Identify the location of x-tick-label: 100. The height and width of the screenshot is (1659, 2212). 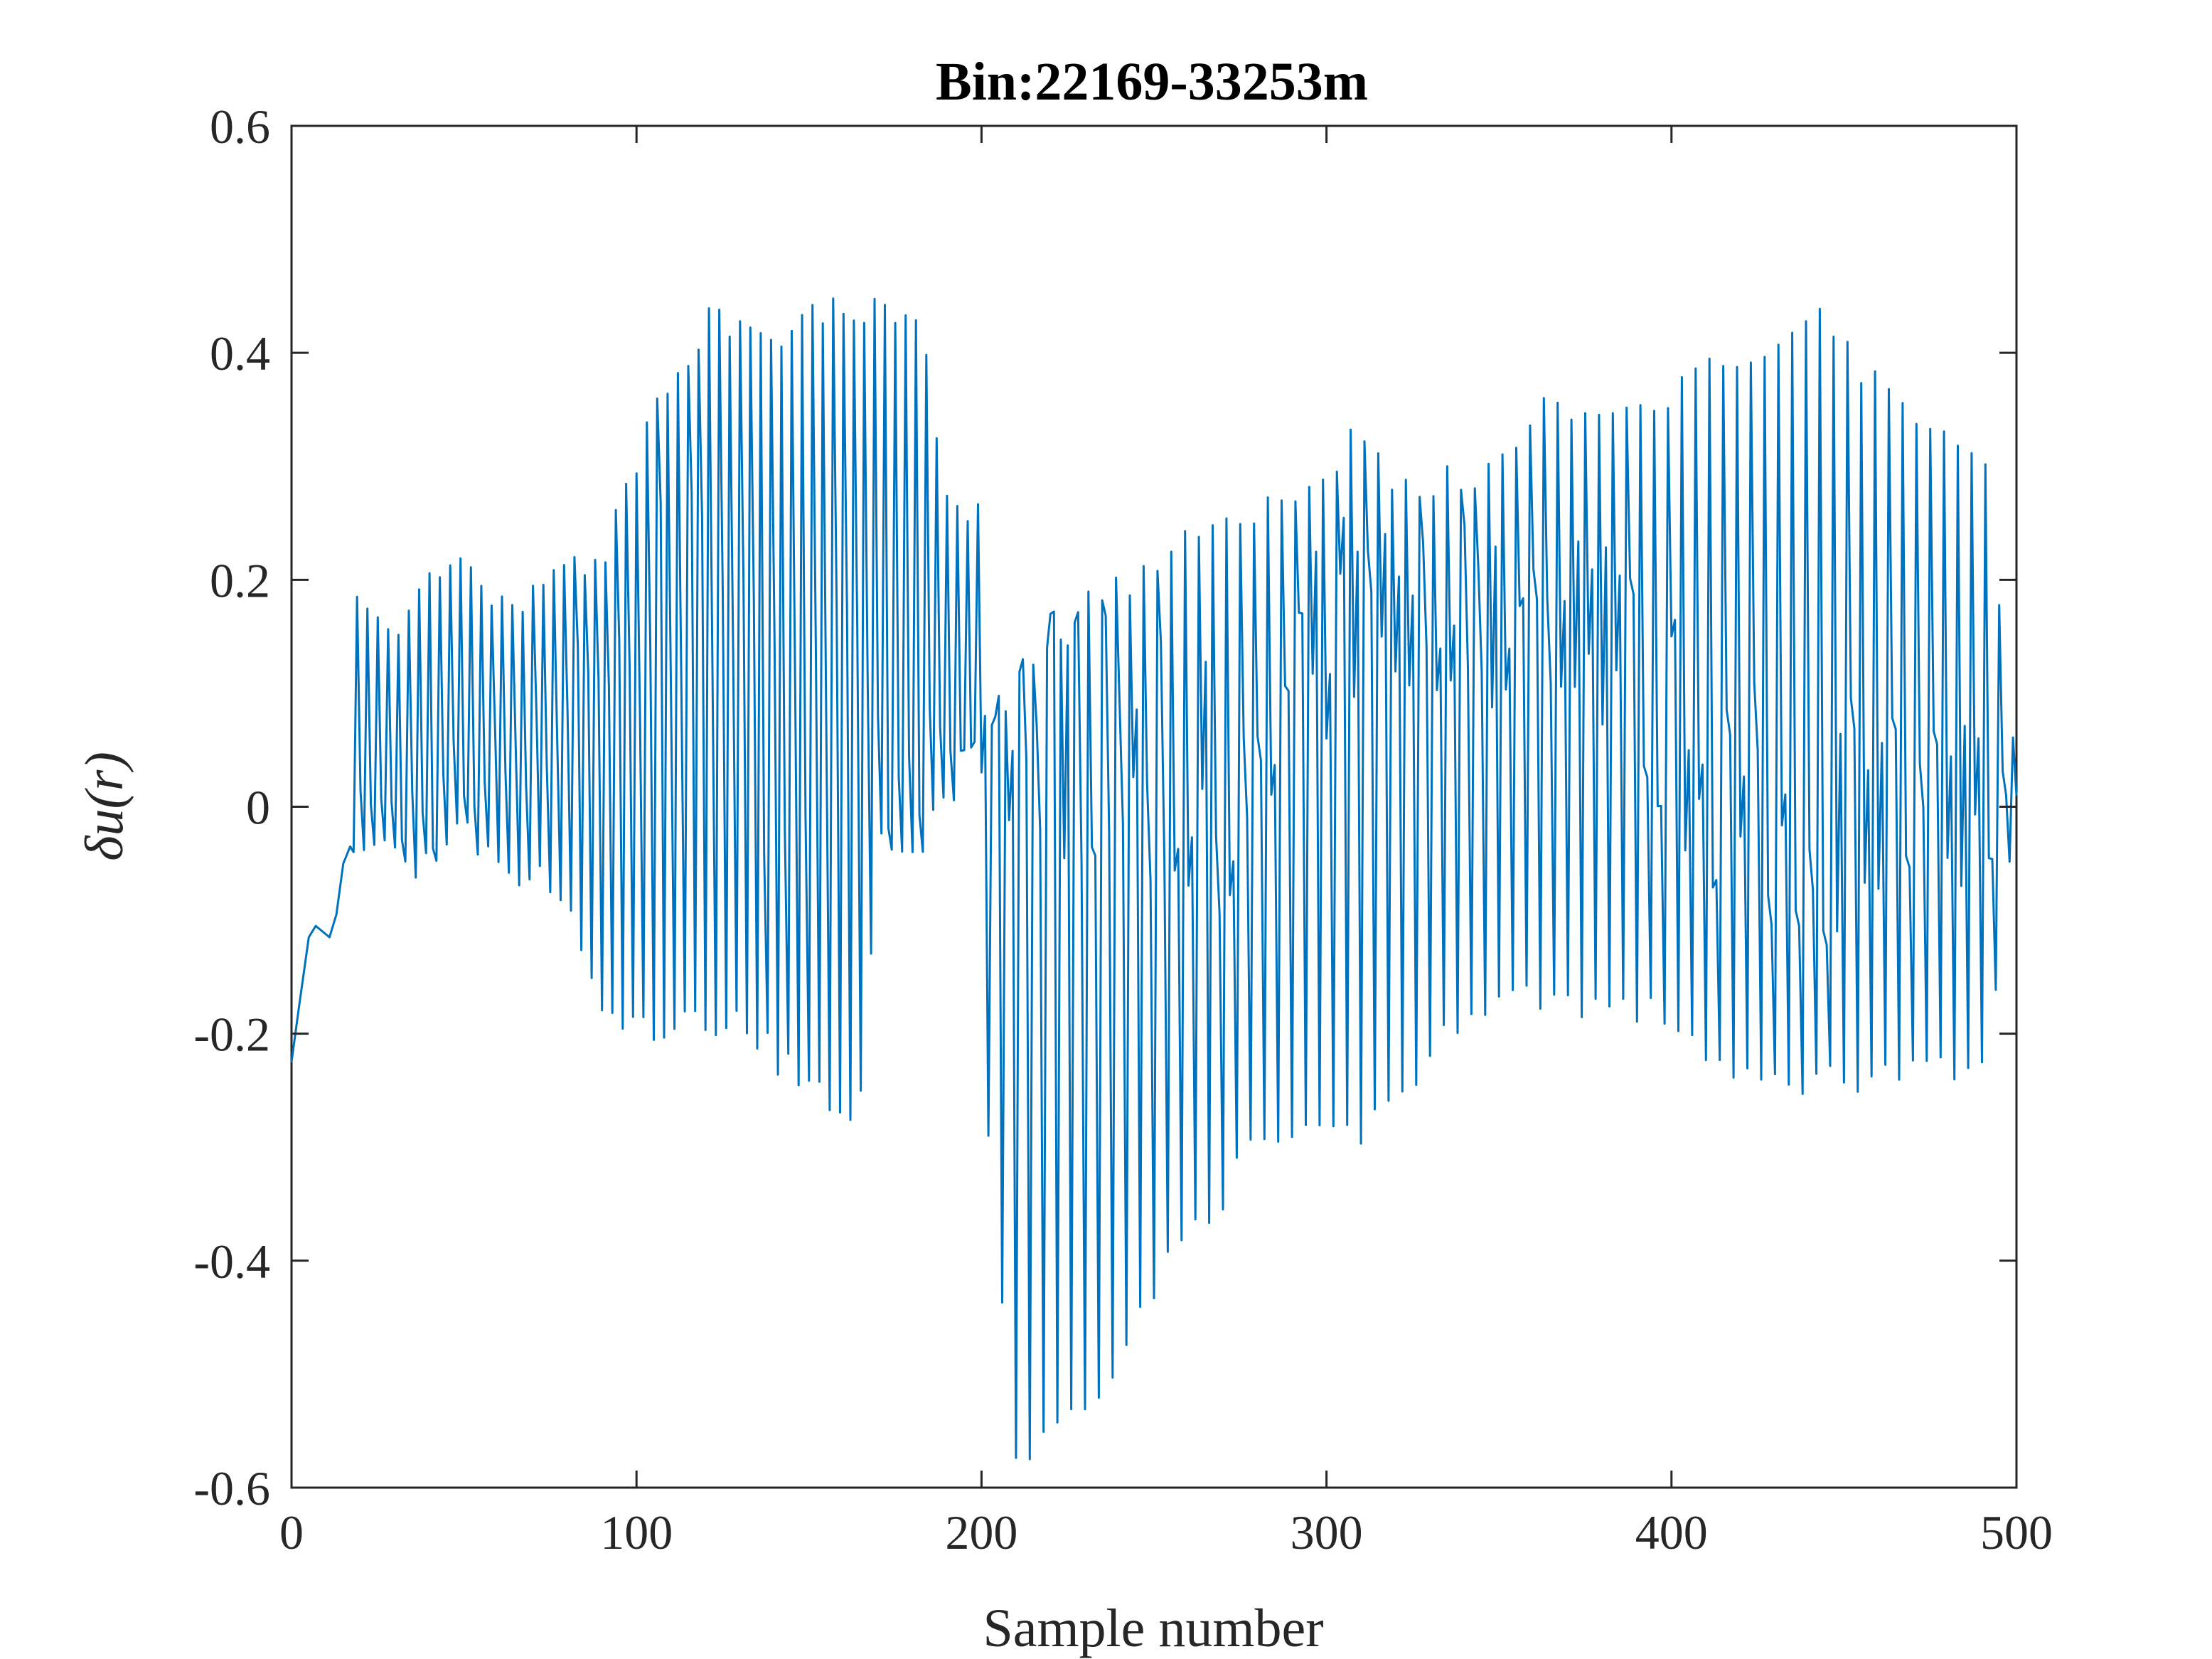
(636, 1532).